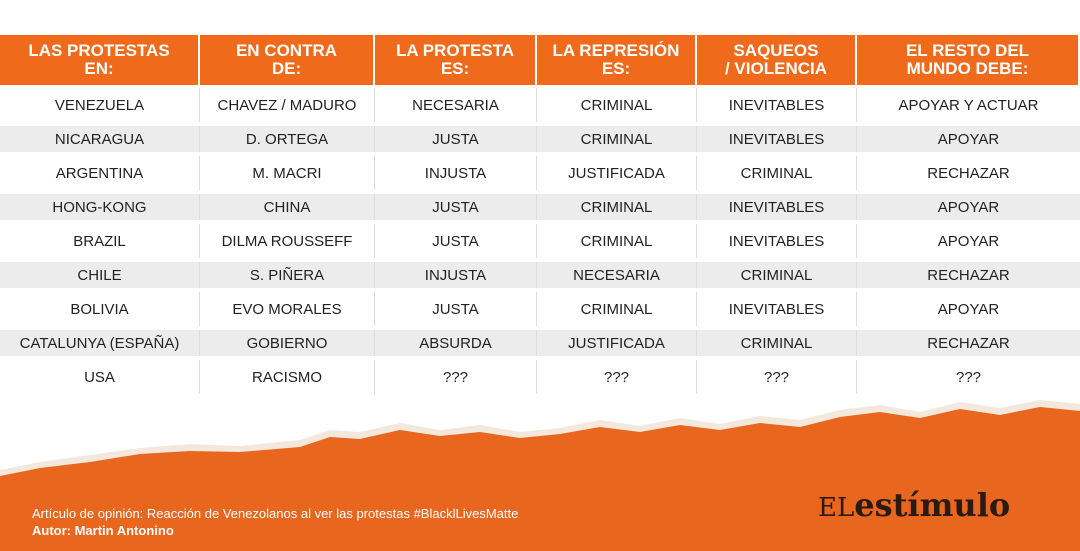 The width and height of the screenshot is (1080, 551). I want to click on column-header: LAS PROTESTAS EN:, so click(100, 60).